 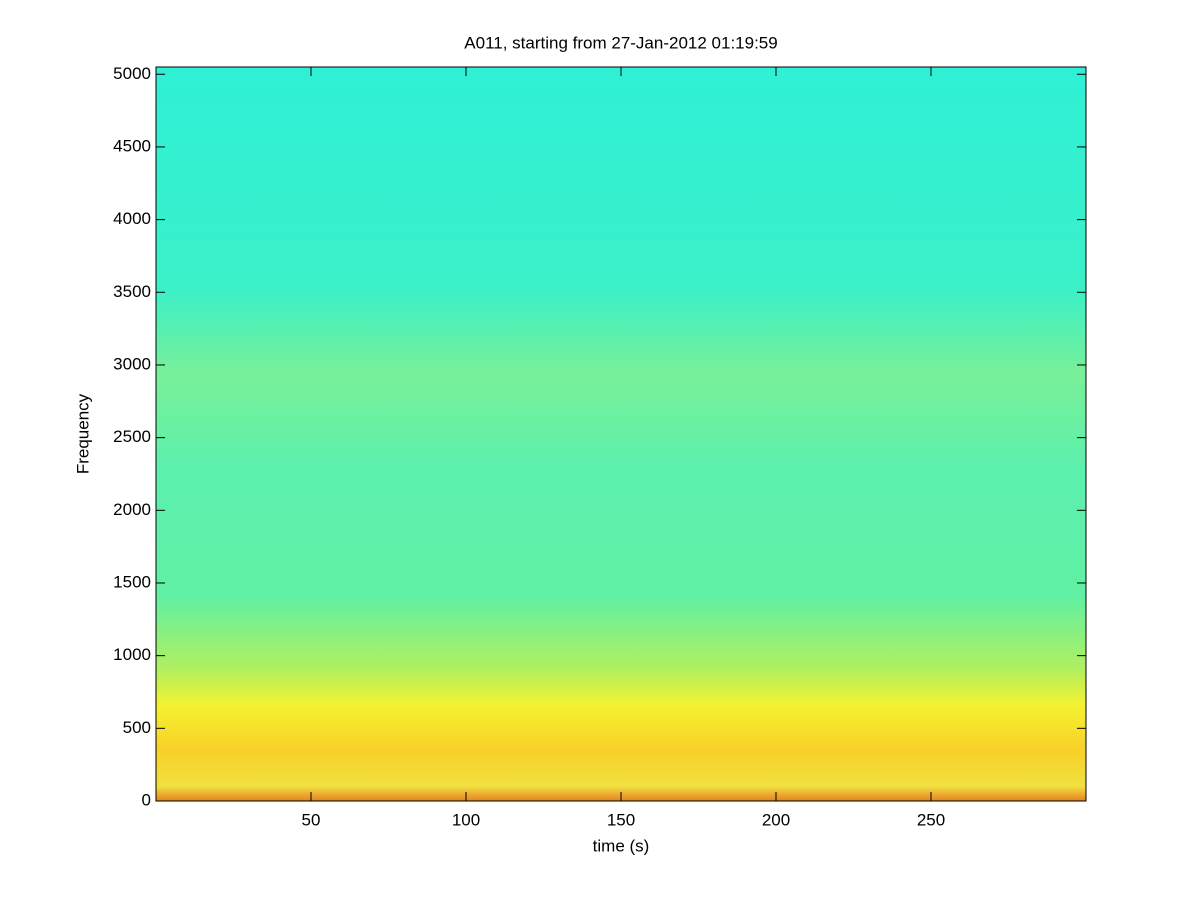 I want to click on x-axis-label: time (s), so click(x=621, y=845).